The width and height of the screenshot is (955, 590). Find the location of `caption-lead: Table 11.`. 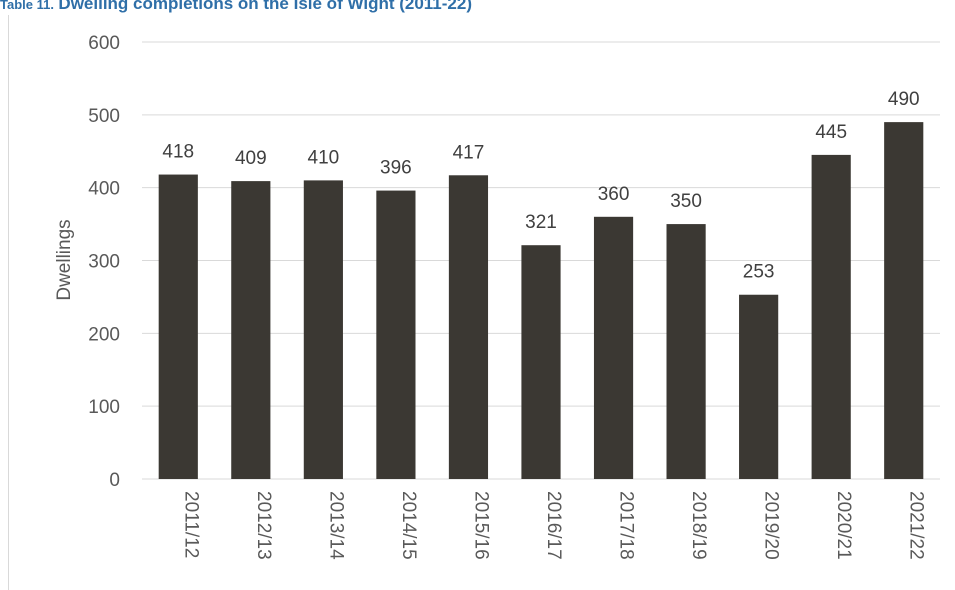

caption-lead: Table 11. is located at coordinates (27, 6).